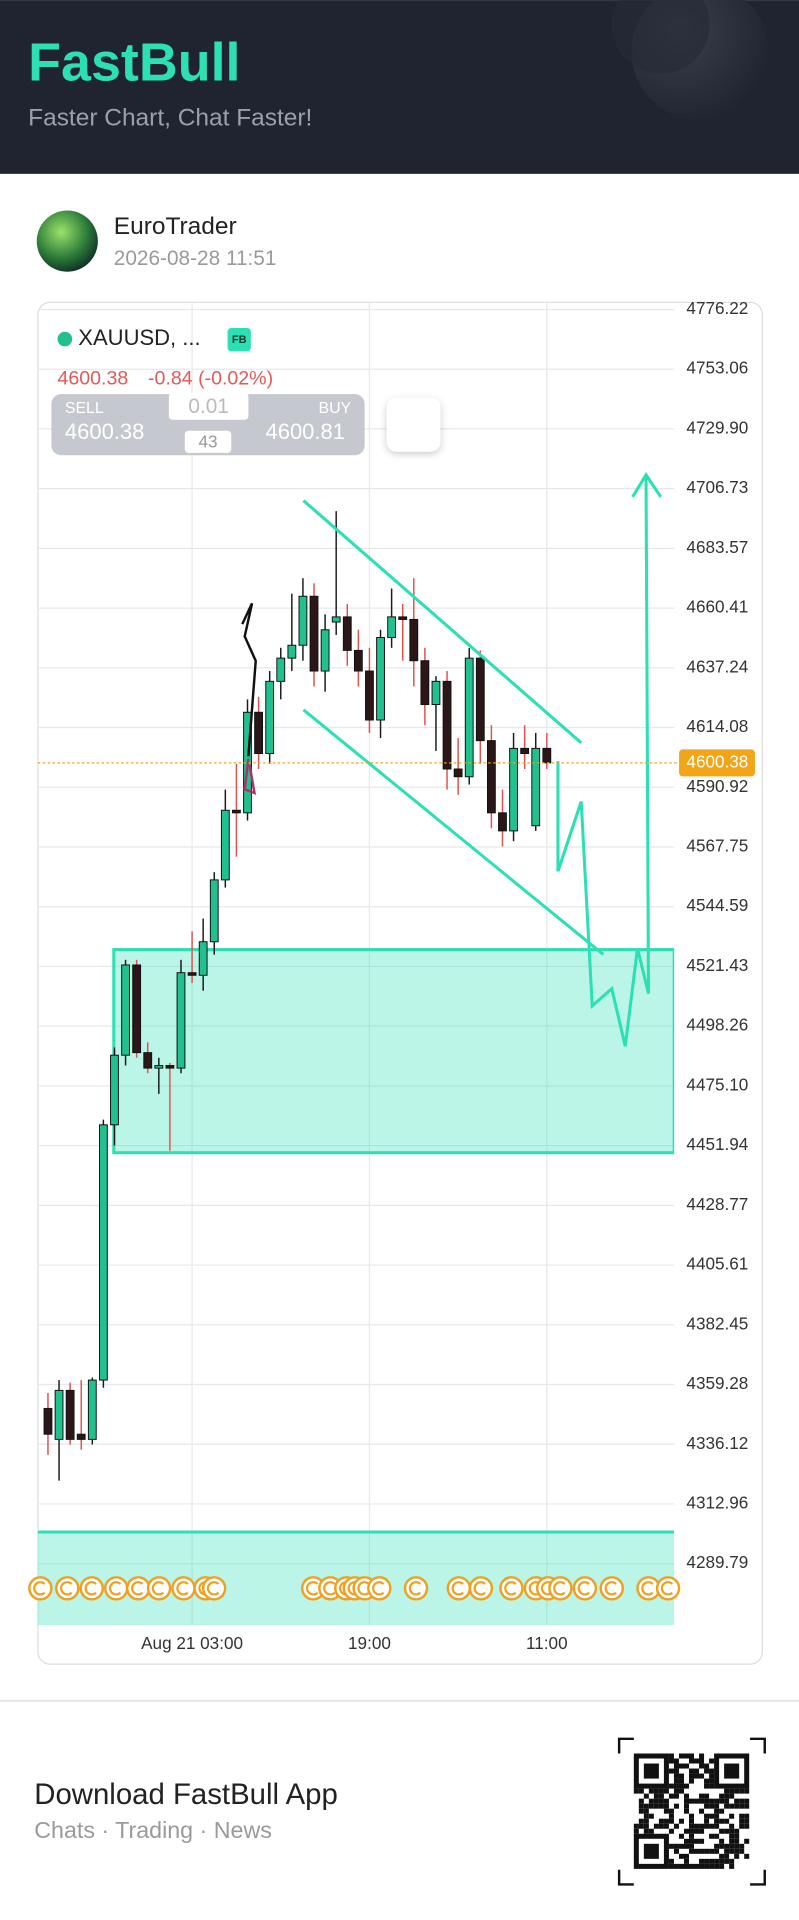  What do you see at coordinates (717, 487) in the screenshot?
I see `y-tick-label: 4706.73` at bounding box center [717, 487].